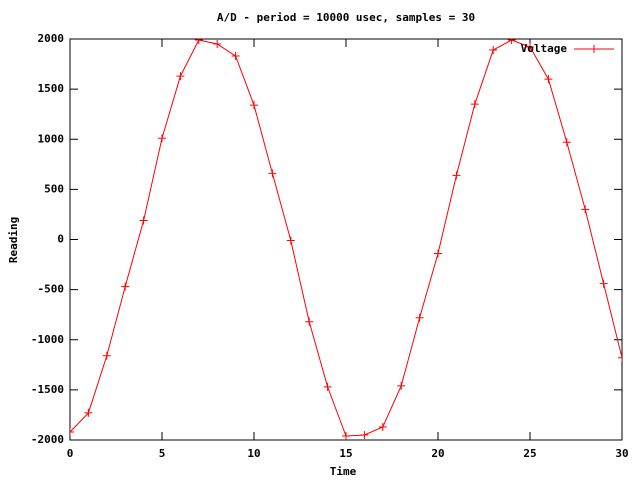 The height and width of the screenshot is (480, 640). Describe the element at coordinates (60, 239) in the screenshot. I see `y-tick-label: 0` at that location.